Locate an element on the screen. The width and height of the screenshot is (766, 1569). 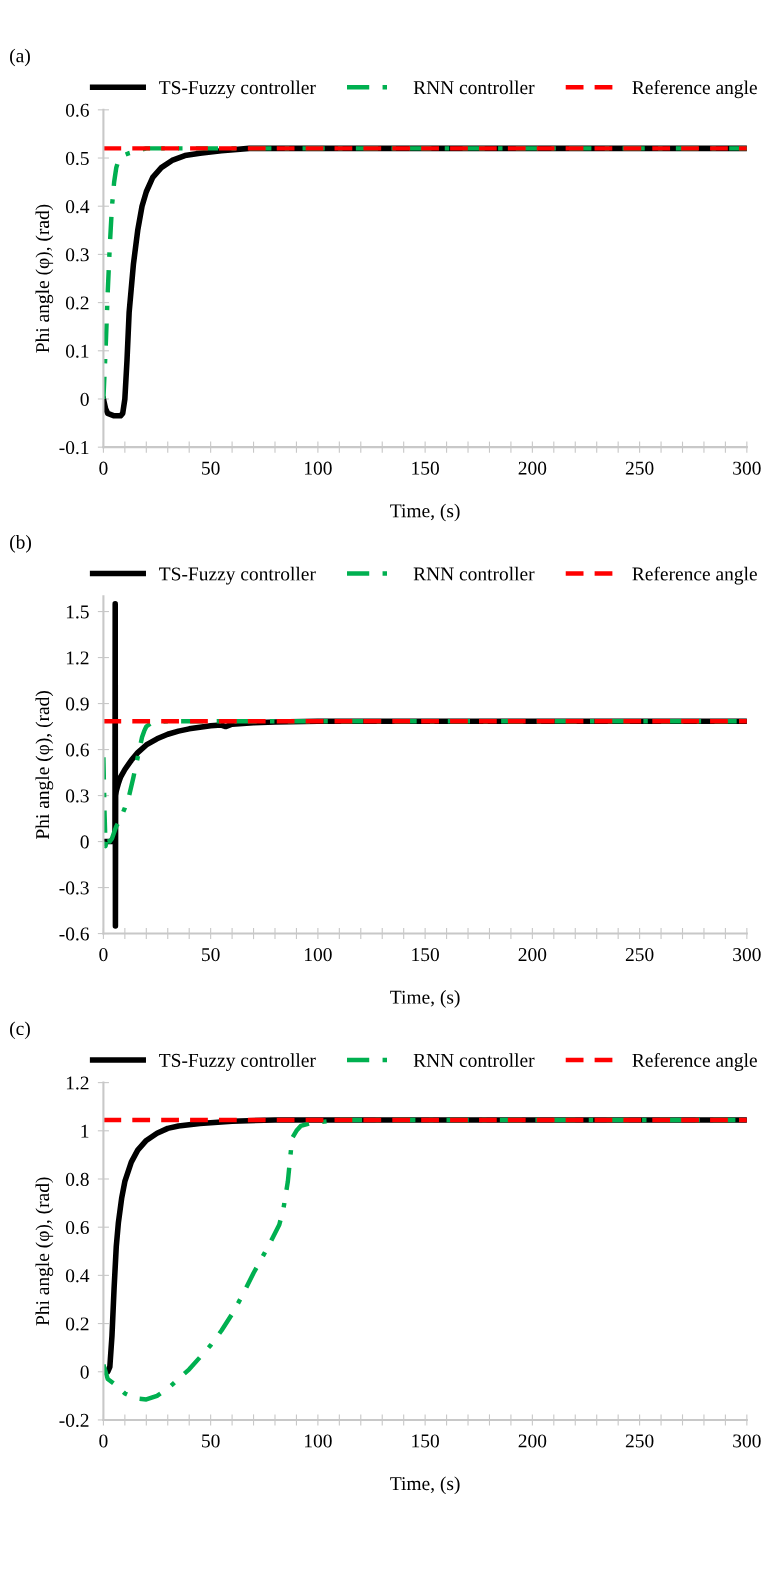
y-tick-label: -0.3 is located at coordinates (74, 888).